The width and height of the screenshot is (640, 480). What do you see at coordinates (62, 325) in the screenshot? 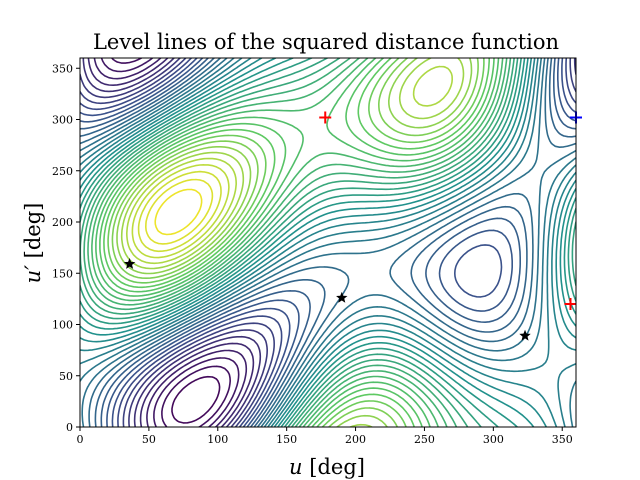
I see `y-tick-label: 100` at bounding box center [62, 325].